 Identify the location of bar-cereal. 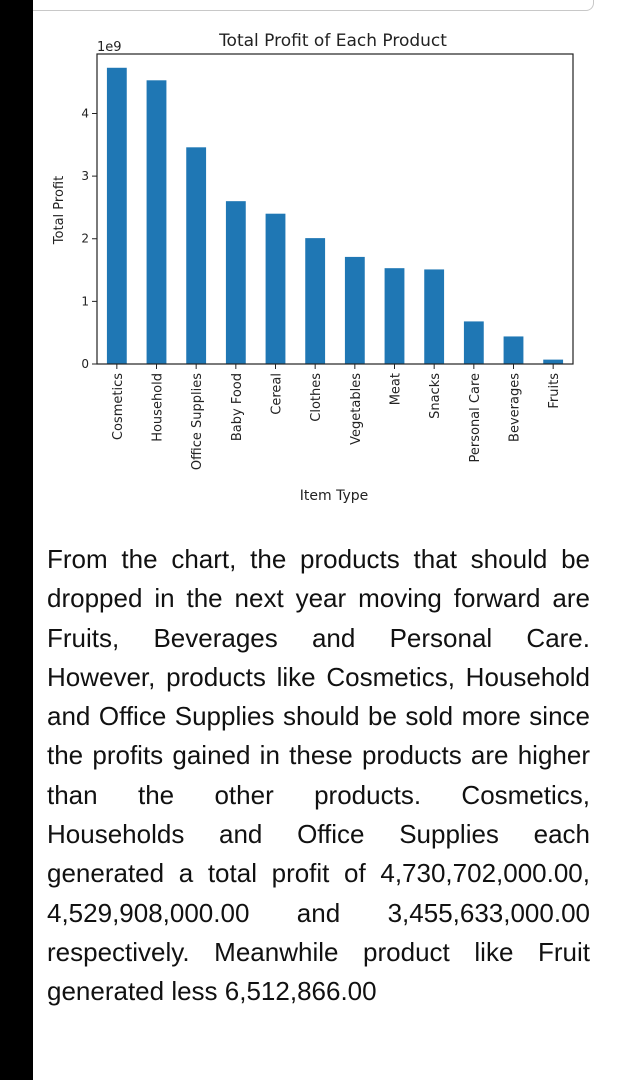
(275, 288).